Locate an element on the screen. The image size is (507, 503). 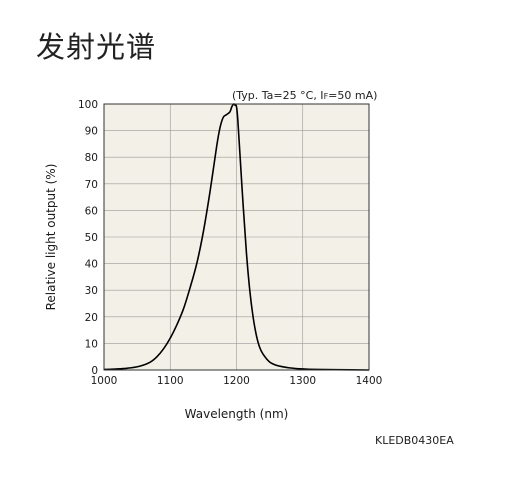
x-tick-label: 1200 is located at coordinates (236, 381).